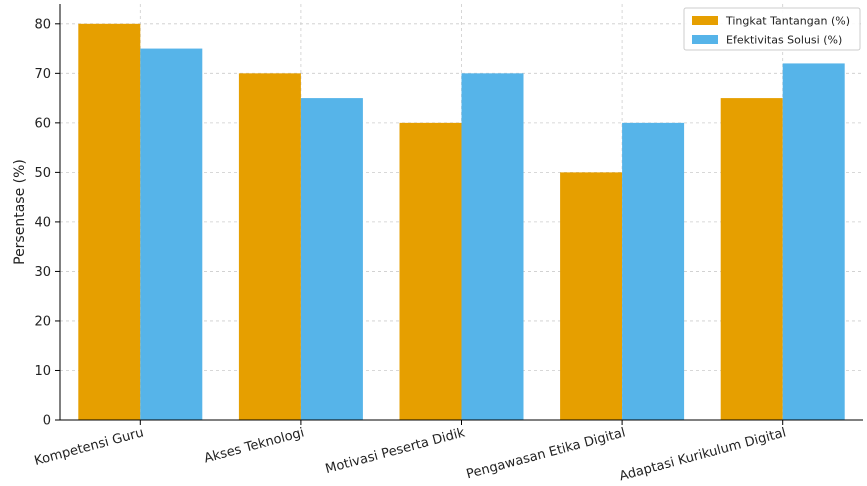 The height and width of the screenshot is (486, 867). What do you see at coordinates (42, 371) in the screenshot?
I see `y-tick-label: 10` at bounding box center [42, 371].